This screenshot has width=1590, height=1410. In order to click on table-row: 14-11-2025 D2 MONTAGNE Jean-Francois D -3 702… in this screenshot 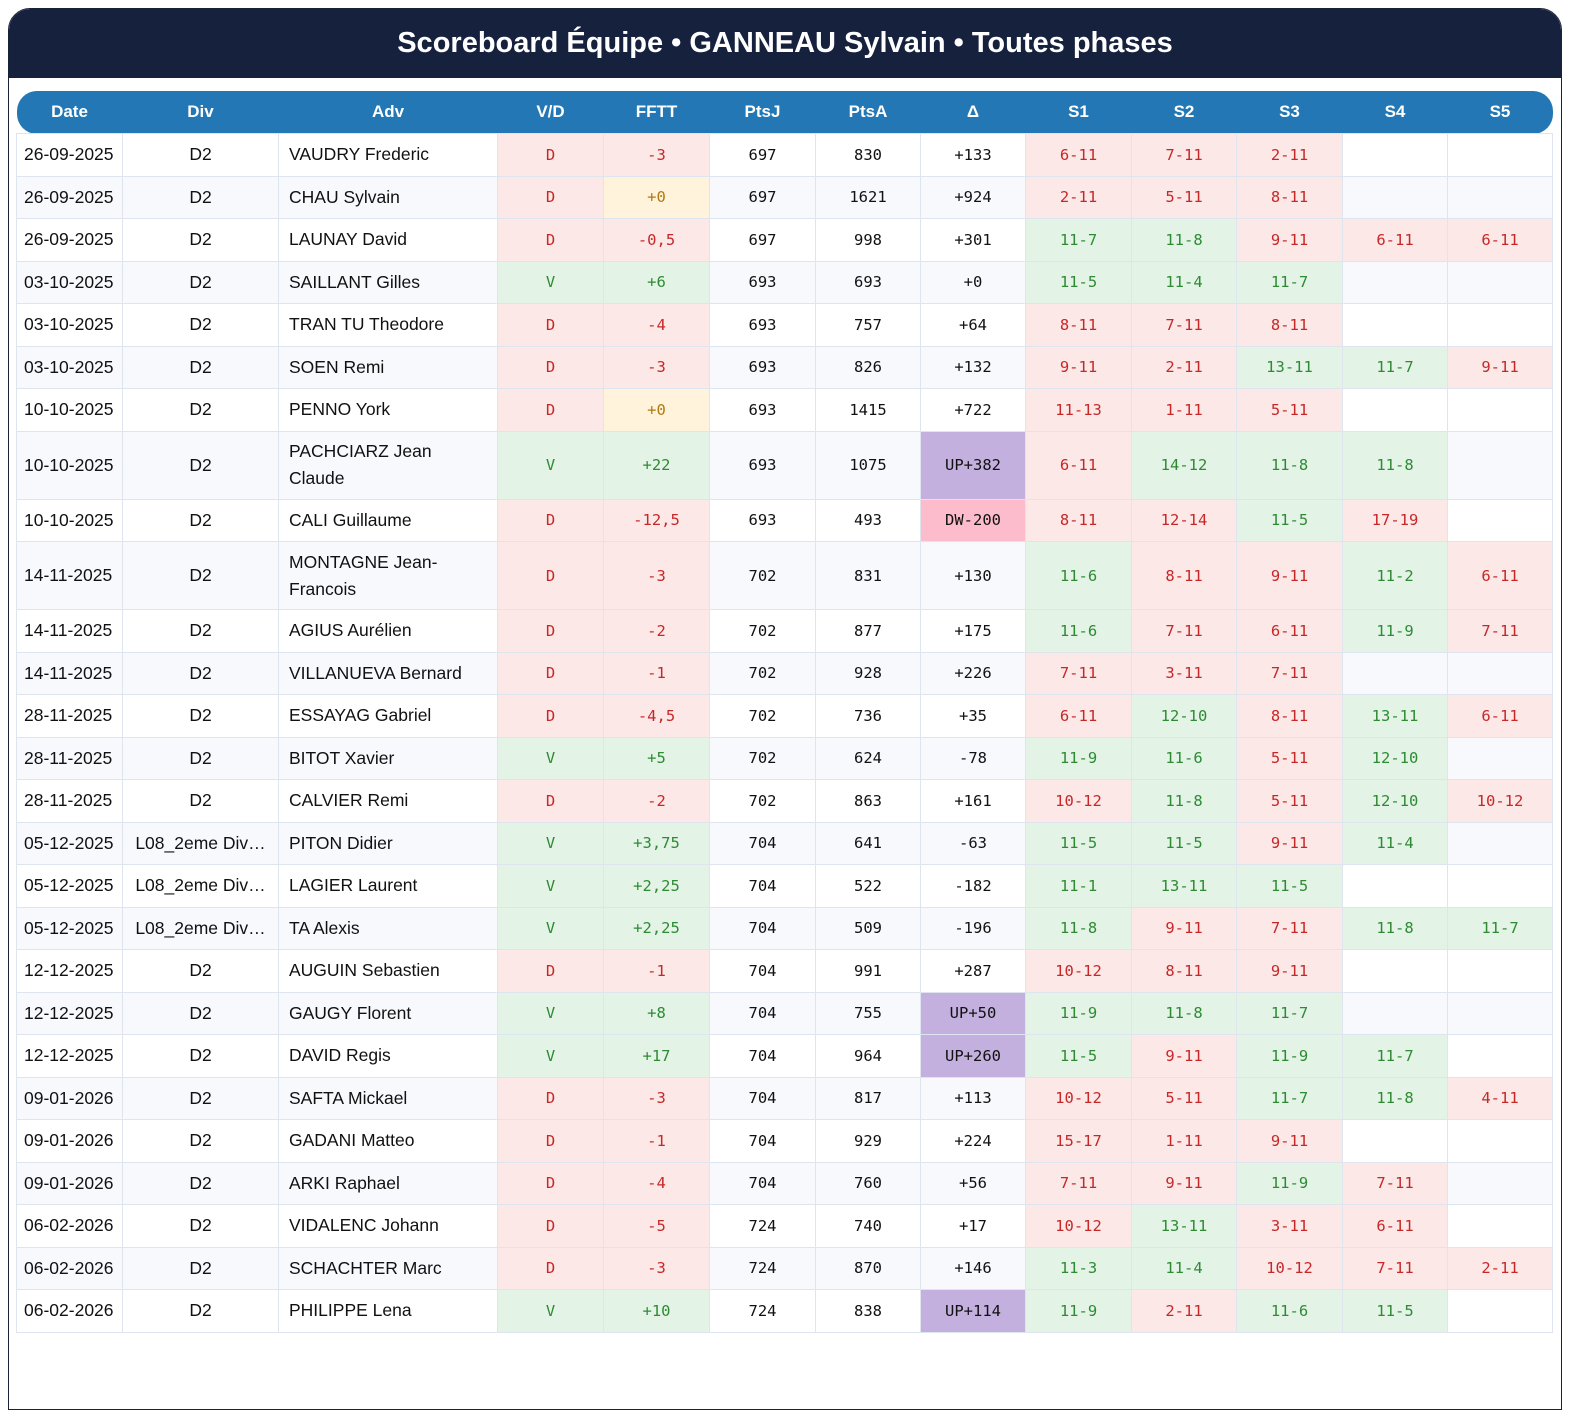, I will do `click(784, 575)`.